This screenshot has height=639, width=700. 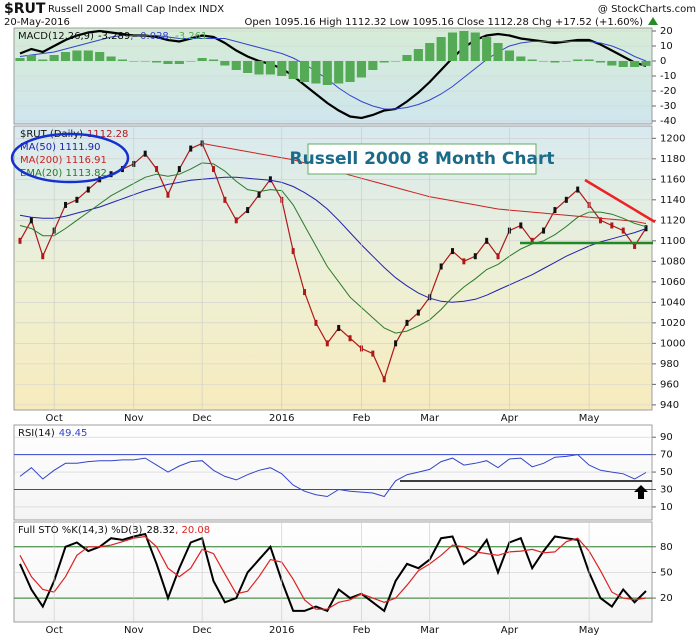 What do you see at coordinates (672, 241) in the screenshot?
I see `y-tick-label: 1100` at bounding box center [672, 241].